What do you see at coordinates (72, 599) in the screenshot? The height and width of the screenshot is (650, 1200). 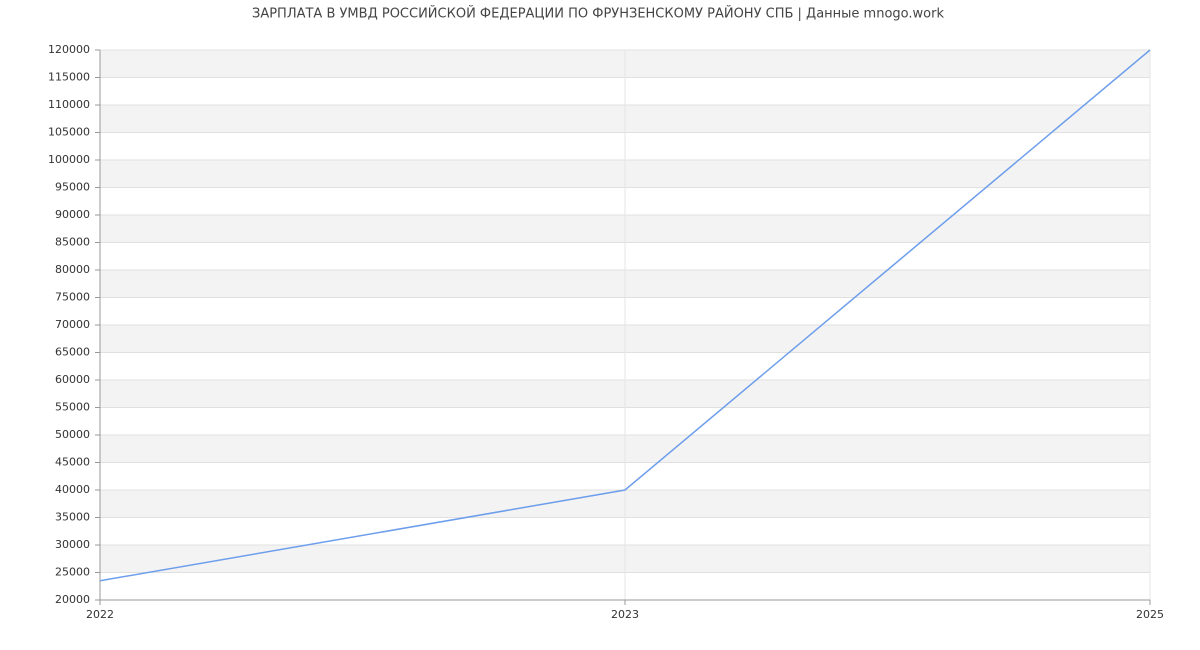 I see `y-tick-label: 20000` at bounding box center [72, 599].